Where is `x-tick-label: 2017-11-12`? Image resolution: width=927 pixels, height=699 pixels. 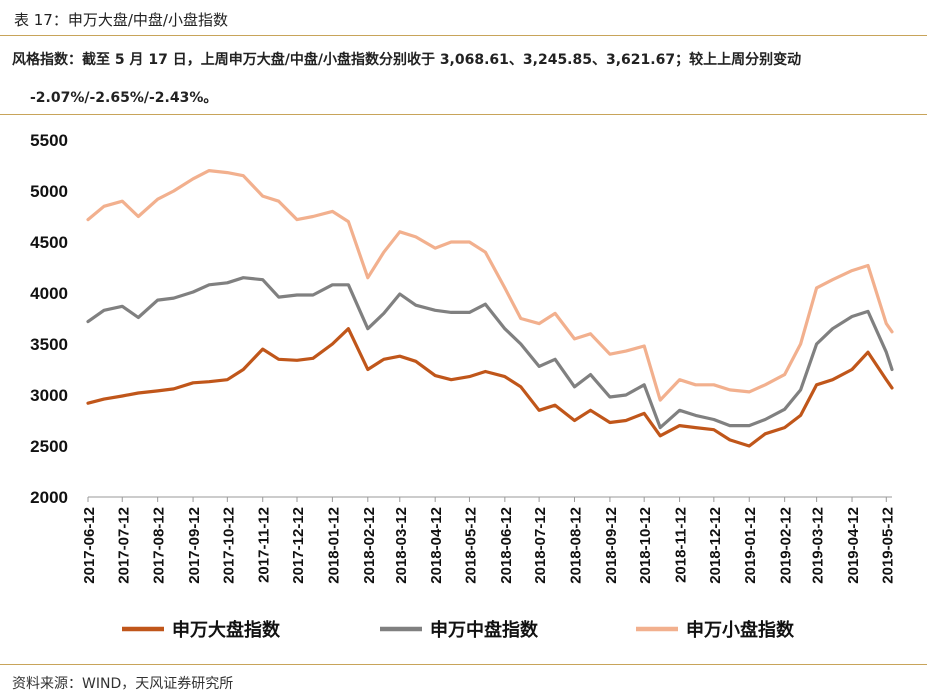
x-tick-label: 2017-11-12 is located at coordinates (264, 545).